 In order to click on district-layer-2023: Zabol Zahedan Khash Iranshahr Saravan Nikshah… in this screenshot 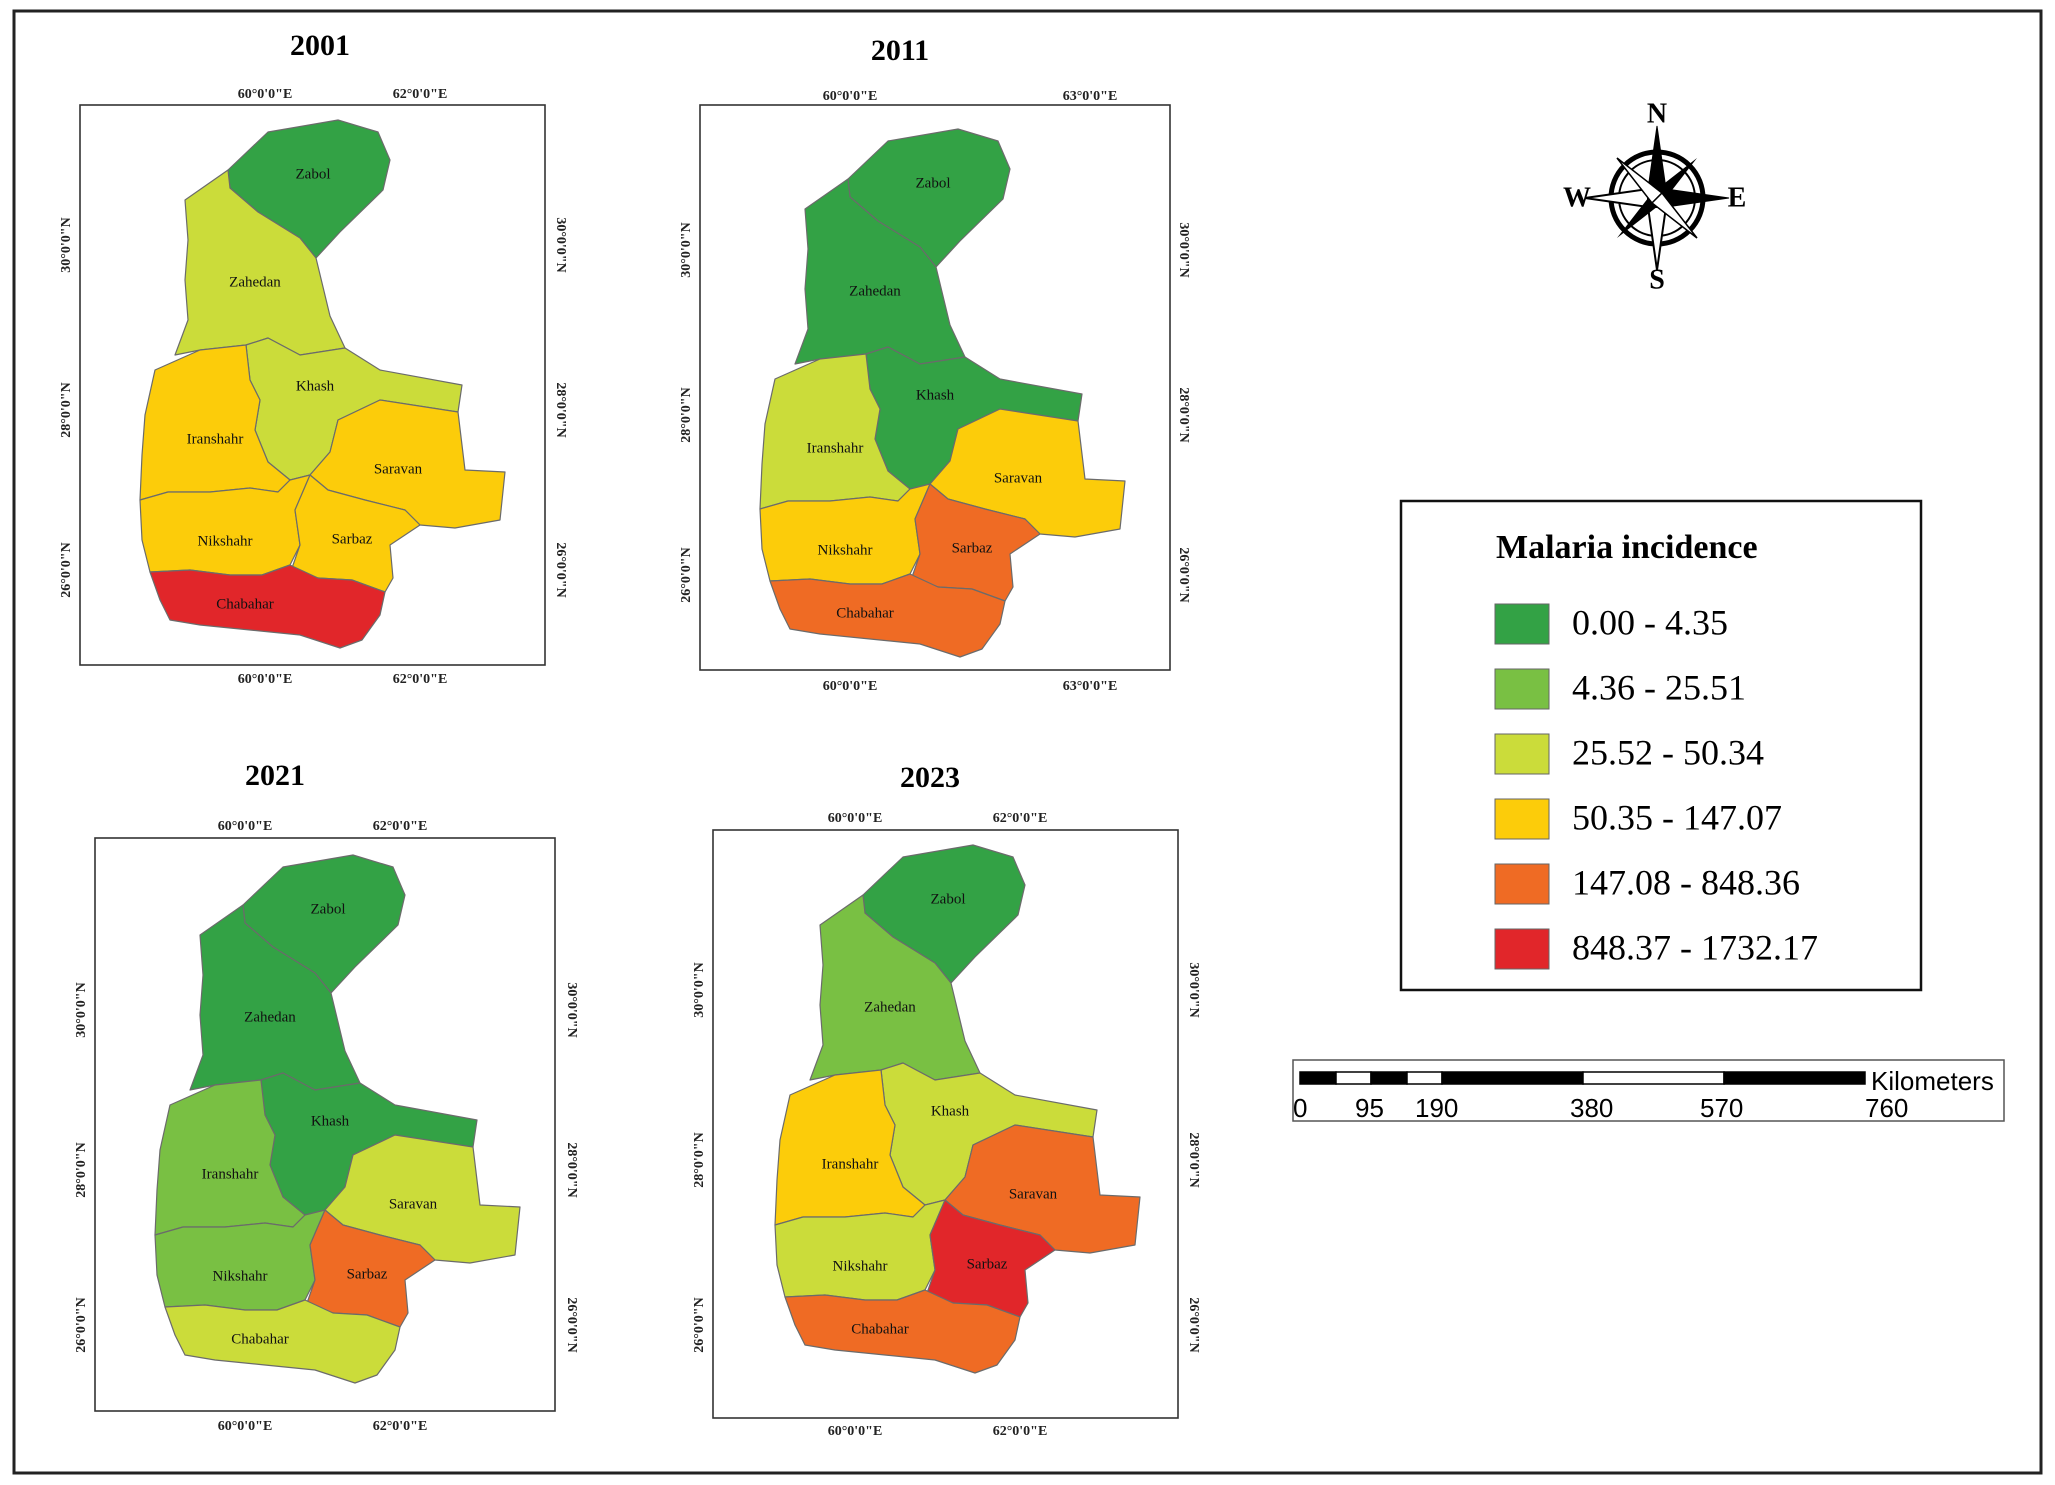, I will do `click(957, 1109)`.